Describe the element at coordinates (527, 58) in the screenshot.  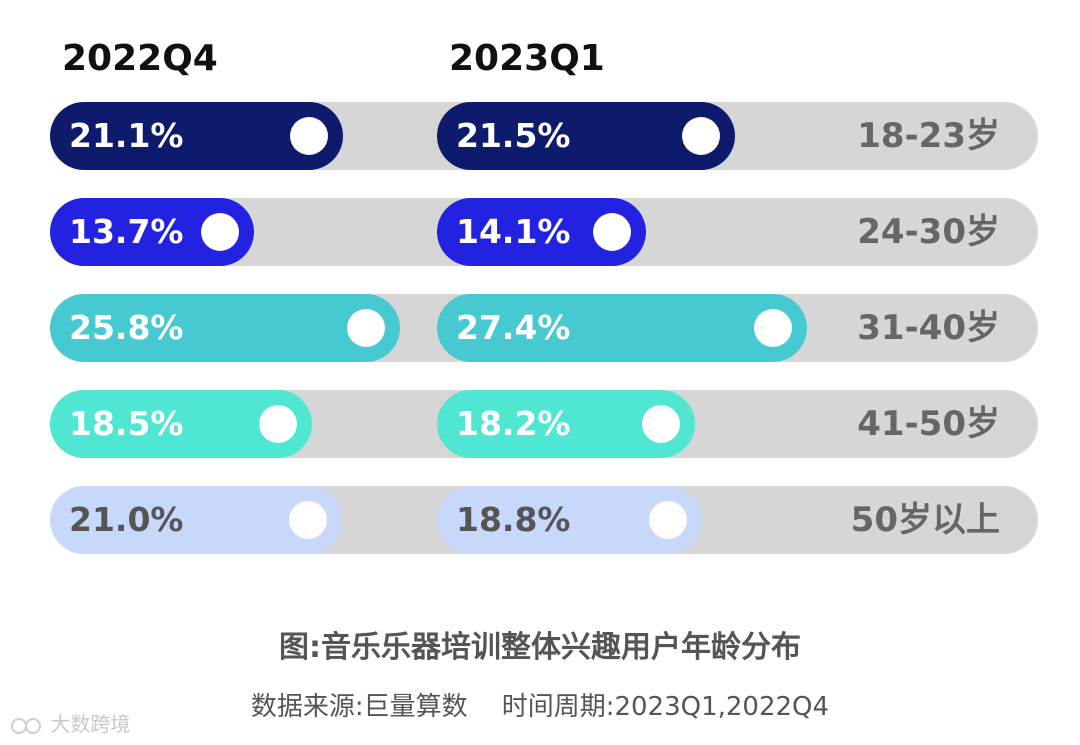
I see `period-title-2023q1: 2023Q1` at that location.